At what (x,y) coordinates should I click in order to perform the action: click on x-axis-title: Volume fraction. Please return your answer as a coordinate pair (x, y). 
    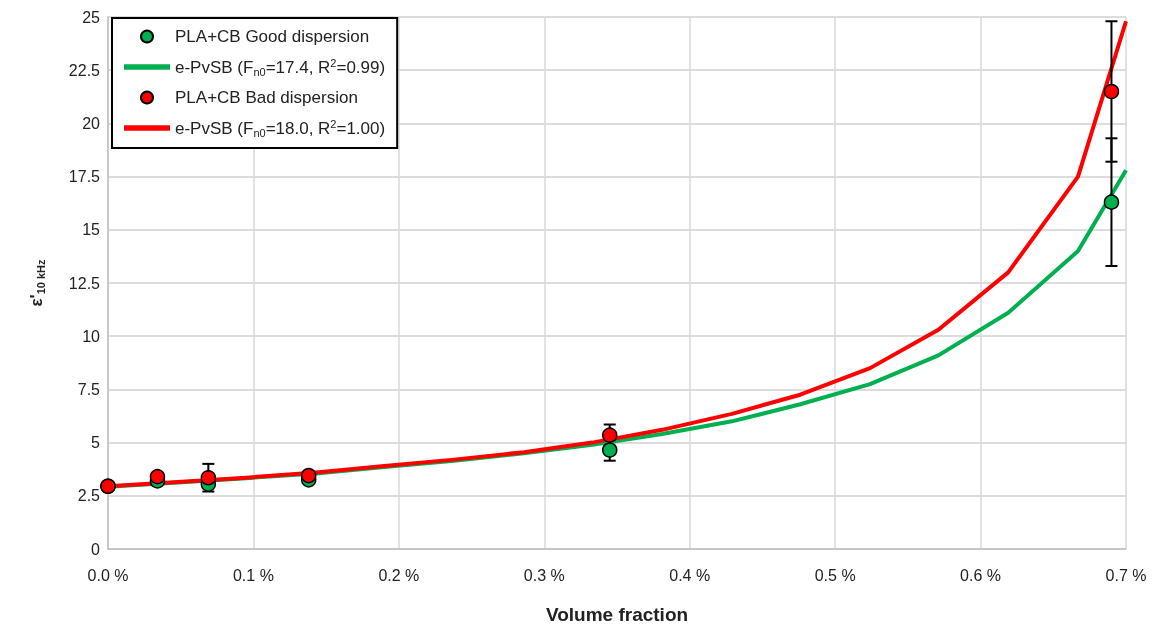
    Looking at the image, I should click on (617, 614).